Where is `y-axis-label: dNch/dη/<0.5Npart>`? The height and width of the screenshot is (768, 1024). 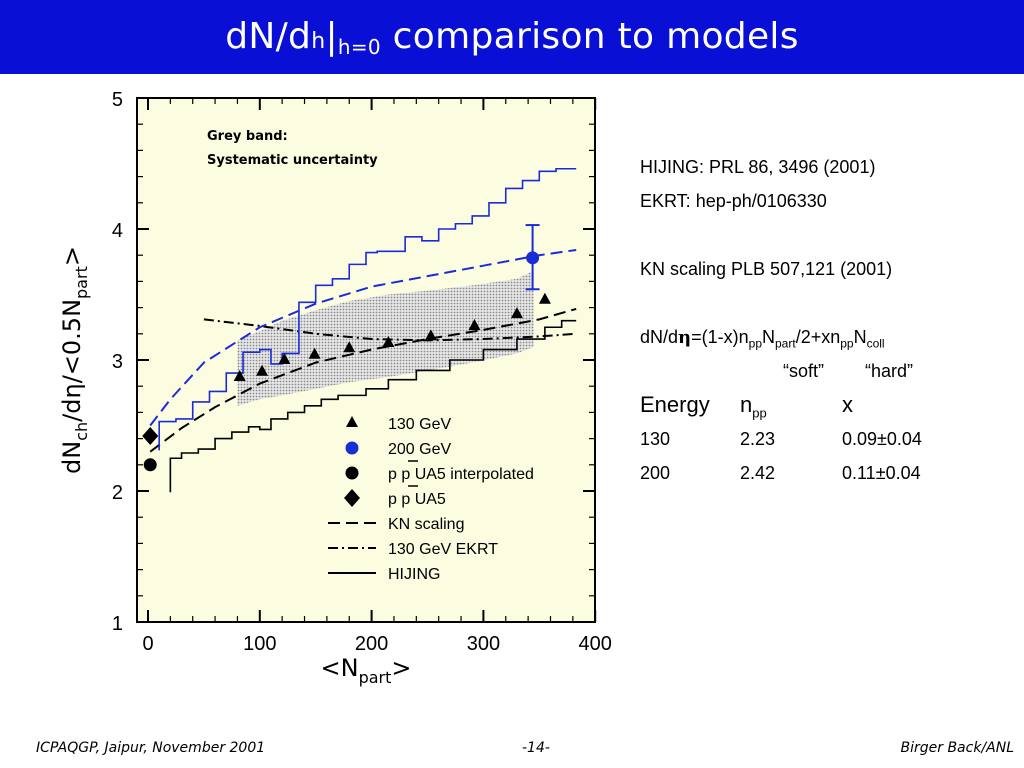 y-axis-label: dNch/dη/<0.5Npart> is located at coordinates (74, 360).